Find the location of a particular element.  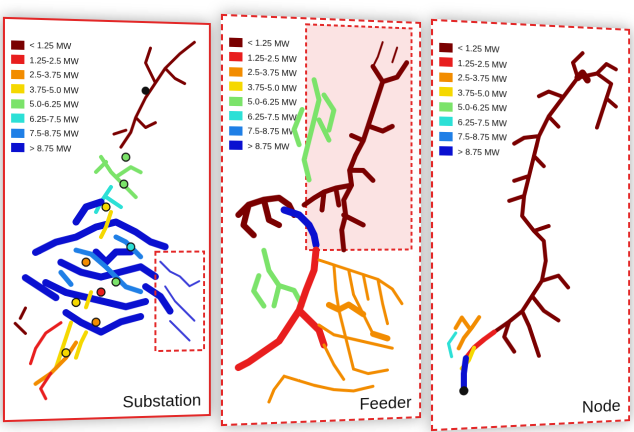

node-marker is located at coordinates (463, 391).